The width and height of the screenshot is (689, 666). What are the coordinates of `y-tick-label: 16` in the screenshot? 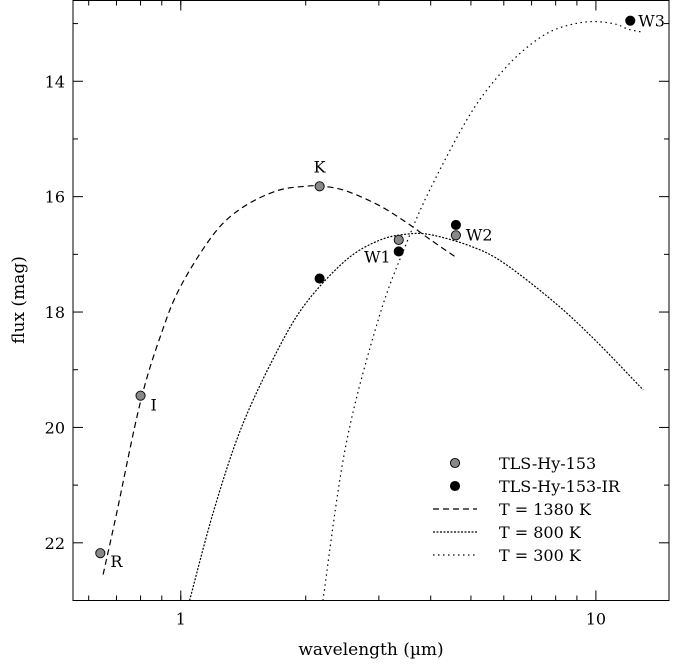 It's located at (55, 197).